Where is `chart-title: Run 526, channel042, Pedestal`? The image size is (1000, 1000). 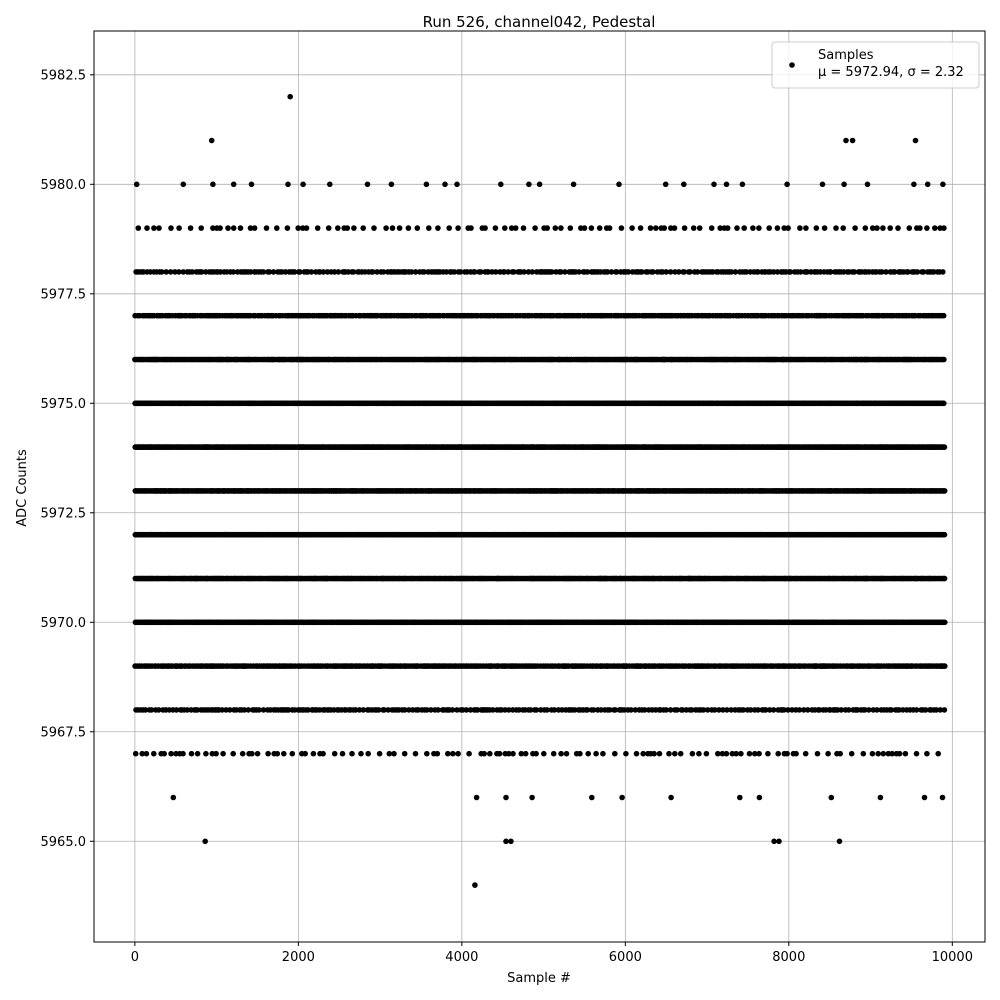
chart-title: Run 526, channel042, Pedestal is located at coordinates (539, 22).